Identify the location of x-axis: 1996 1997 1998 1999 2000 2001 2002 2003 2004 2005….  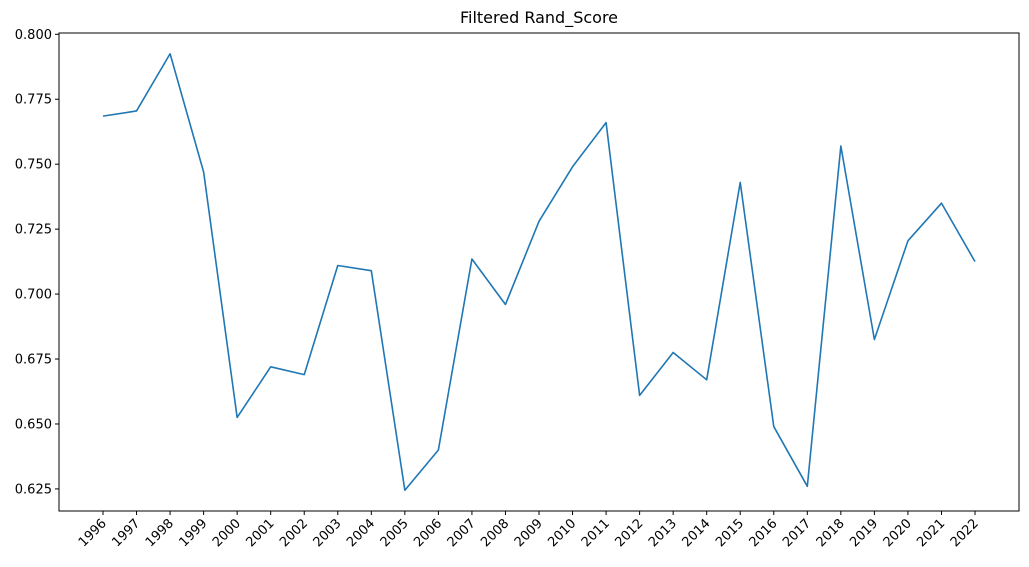
(529, 530).